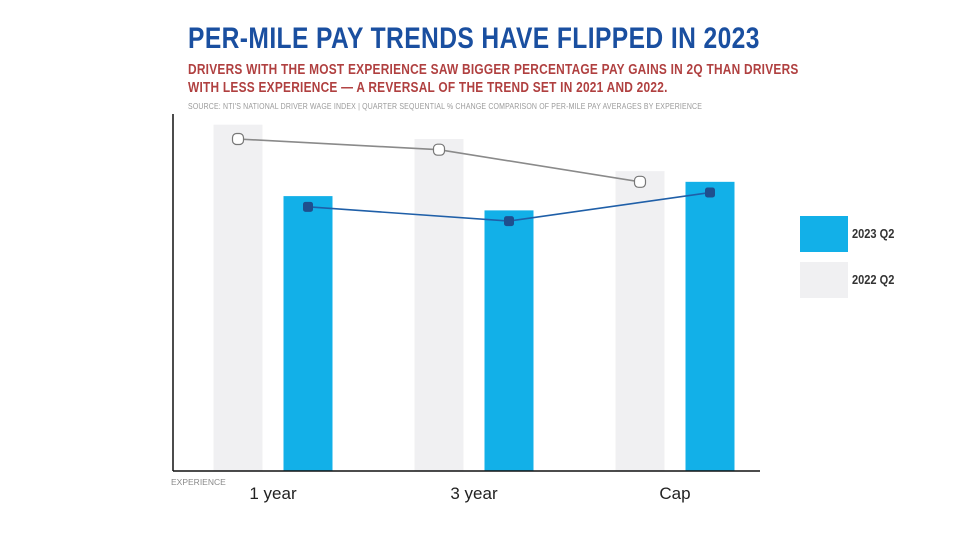 The height and width of the screenshot is (552, 980). What do you see at coordinates (474, 493) in the screenshot?
I see `x-tick-label-3-year: 3 year` at bounding box center [474, 493].